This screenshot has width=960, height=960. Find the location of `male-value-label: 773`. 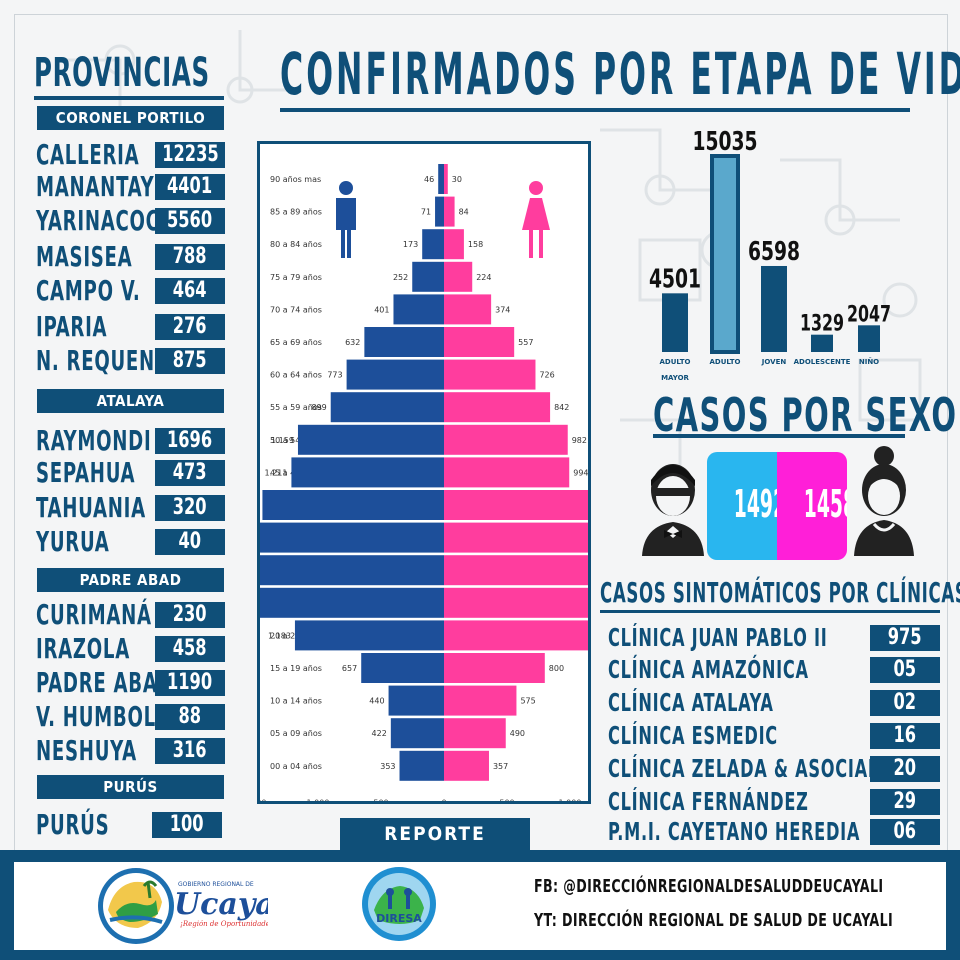

male-value-label: 773 is located at coordinates (334, 375).